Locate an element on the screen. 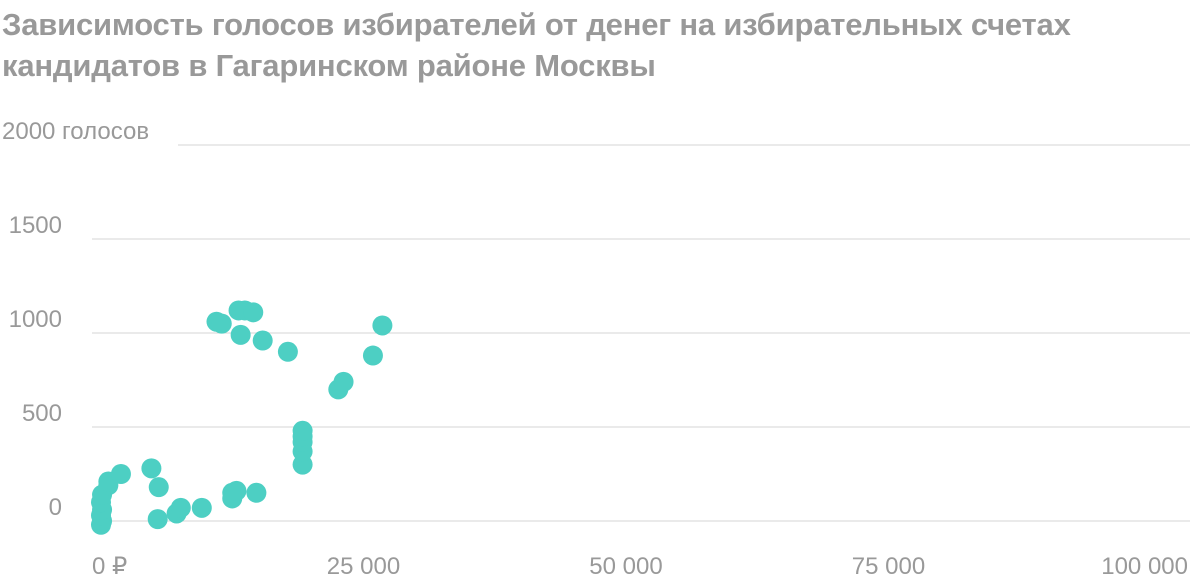 This screenshot has width=1200, height=583. x-tick-label: 75 000 is located at coordinates (888, 566).